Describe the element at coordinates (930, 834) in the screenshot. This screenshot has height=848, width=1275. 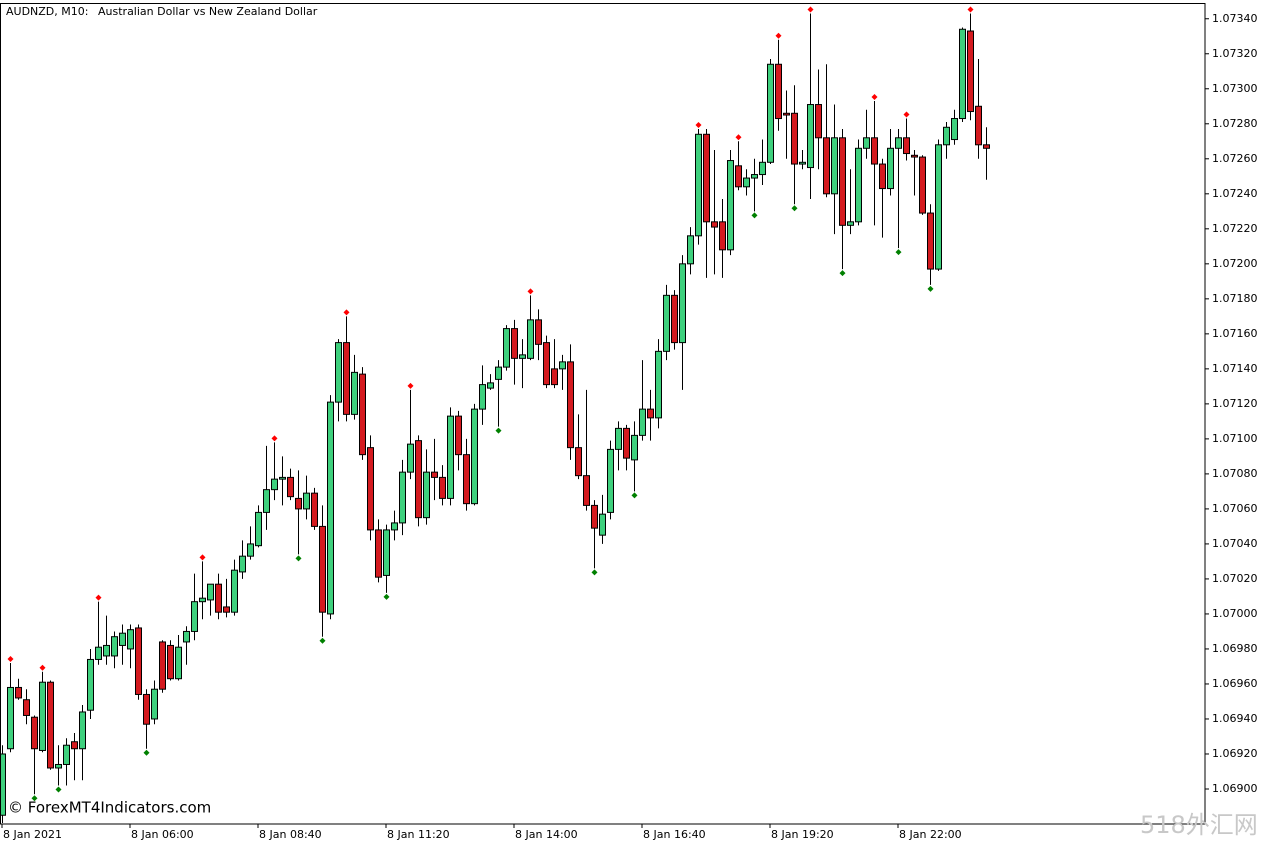
I see `x-tick-label: 8 Jan 22:00` at that location.